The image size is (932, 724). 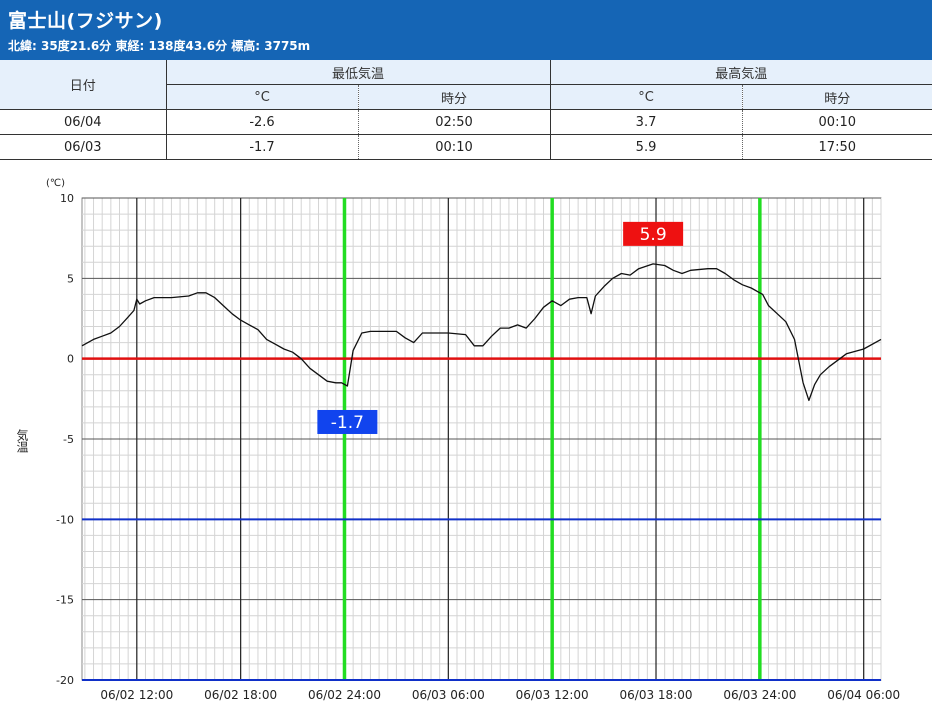 I want to click on min-temp-label-box, so click(x=347, y=421).